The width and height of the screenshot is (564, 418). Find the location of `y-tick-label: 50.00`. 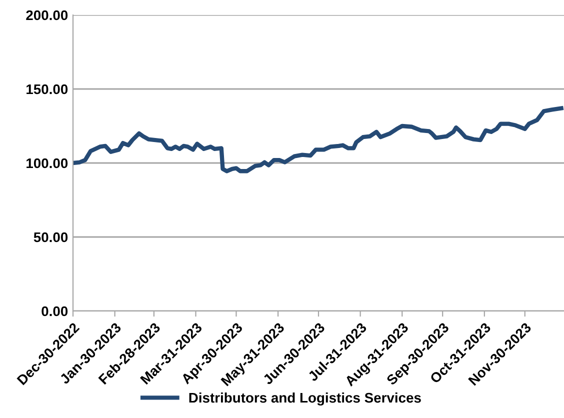

y-tick-label: 50.00 is located at coordinates (51, 237).